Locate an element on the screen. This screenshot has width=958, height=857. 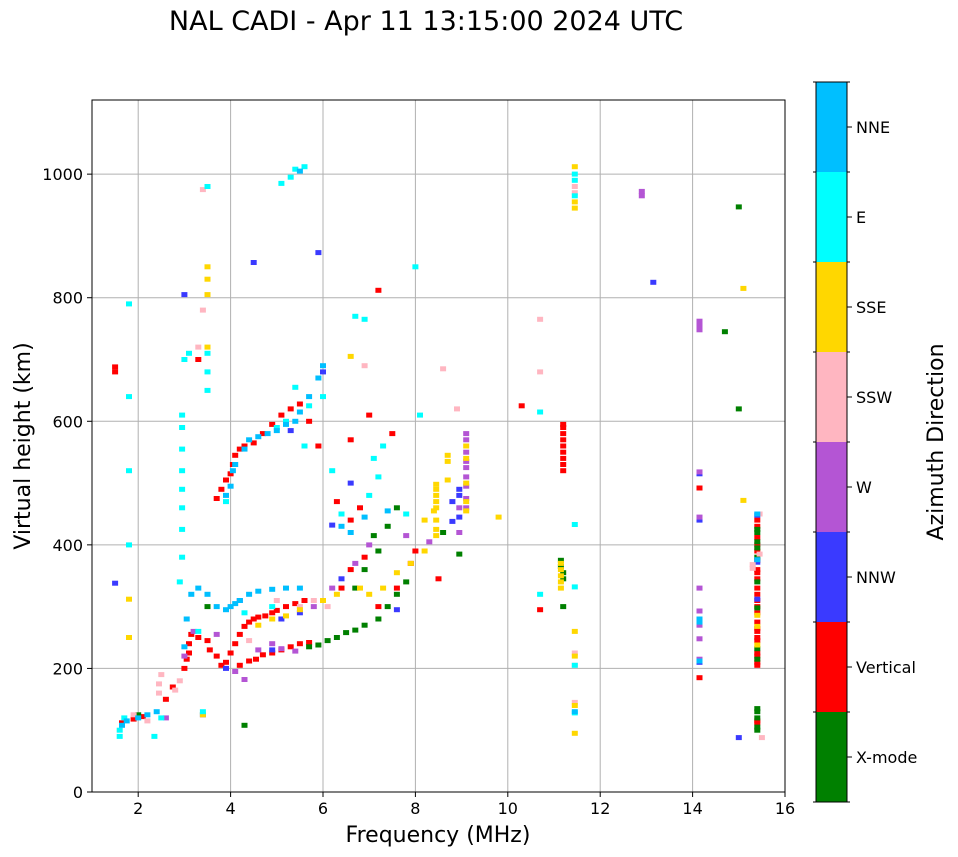
x-tick-label: 6 is located at coordinates (323, 808).